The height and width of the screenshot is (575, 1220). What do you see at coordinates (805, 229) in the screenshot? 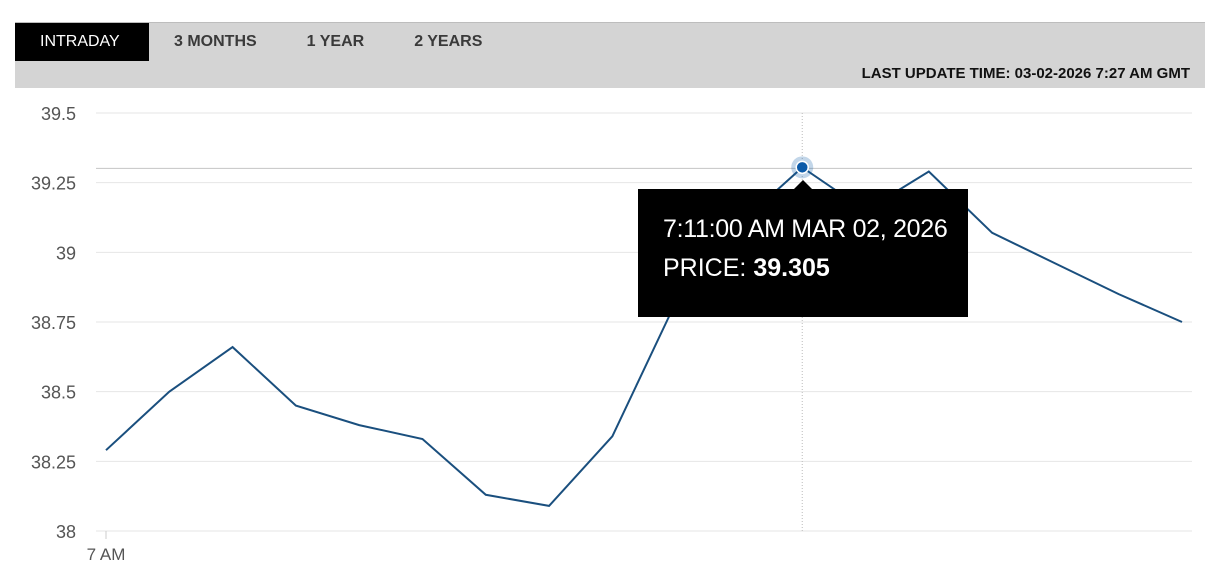
I see `tooltip-time: 7:11:00 AM MAR 02, 2026` at bounding box center [805, 229].